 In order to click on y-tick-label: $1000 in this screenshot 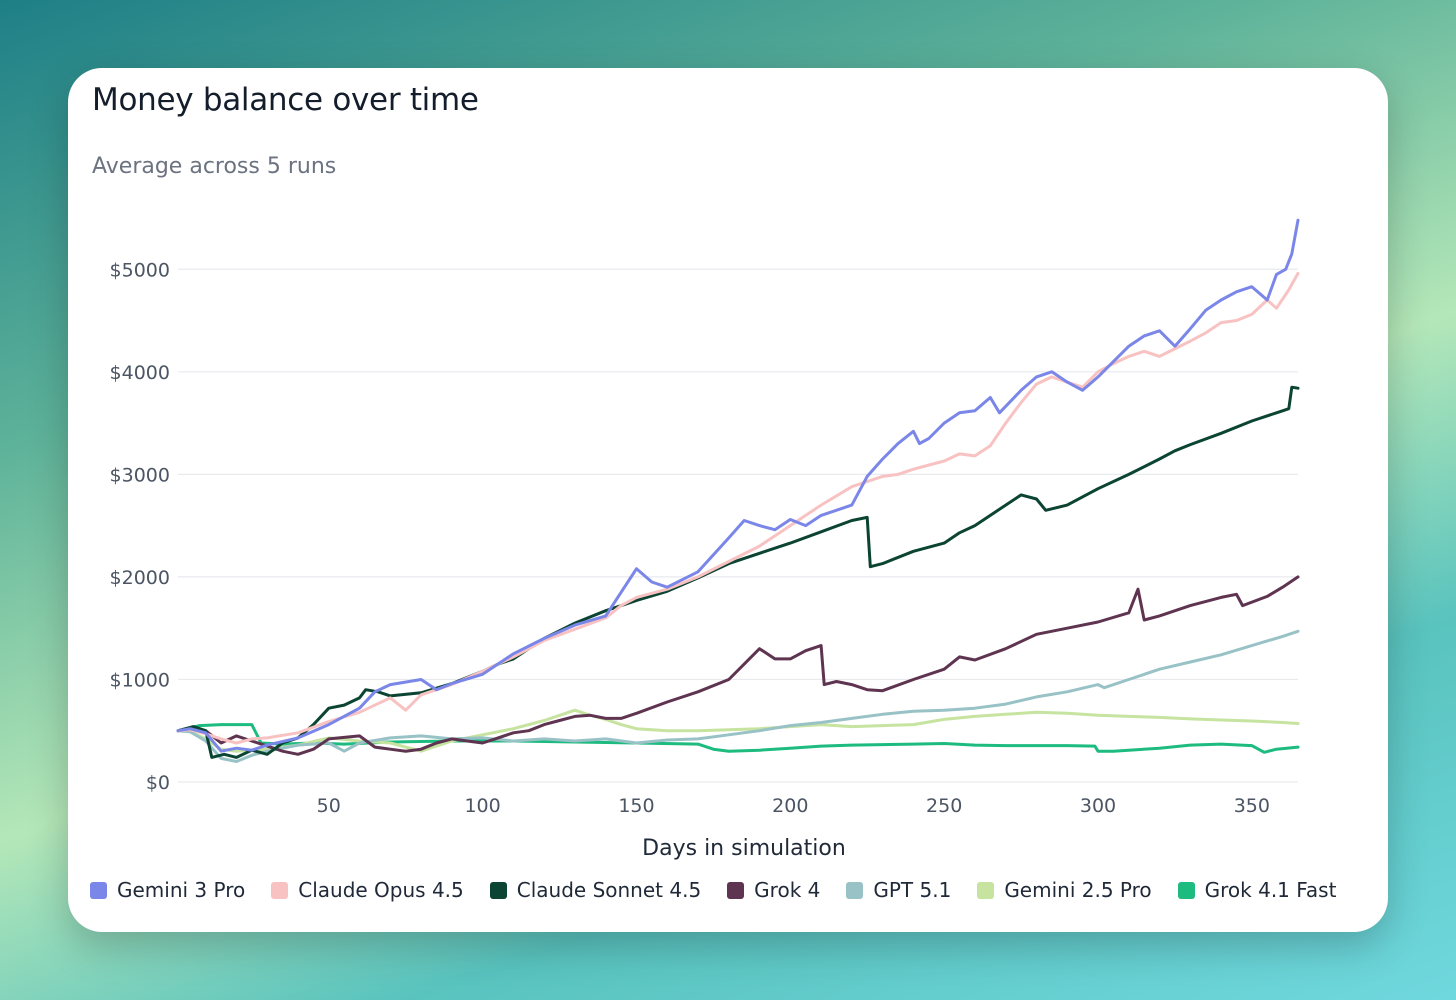, I will do `click(140, 680)`.